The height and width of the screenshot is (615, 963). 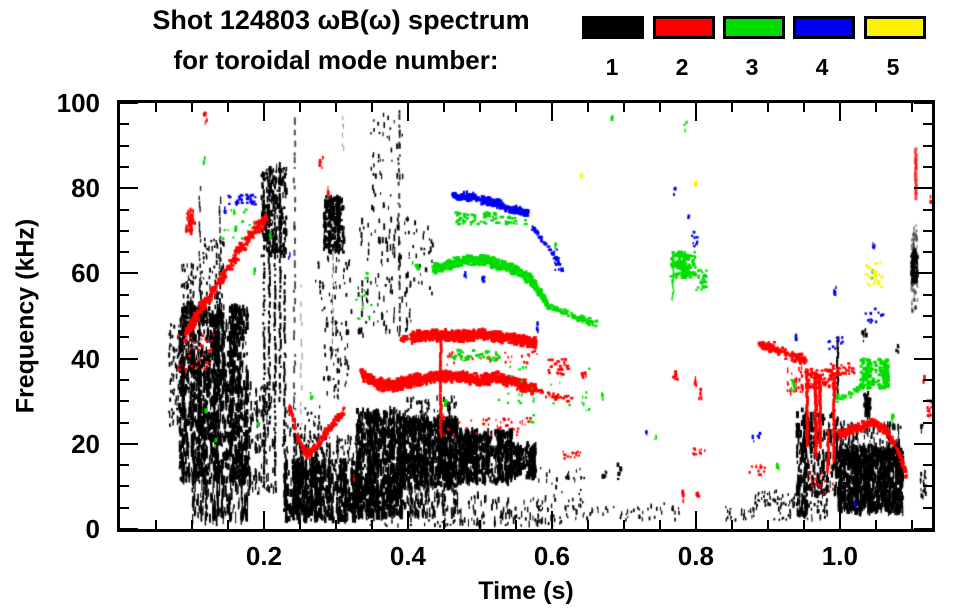 What do you see at coordinates (695, 556) in the screenshot?
I see `x-tick-label: 0.8` at bounding box center [695, 556].